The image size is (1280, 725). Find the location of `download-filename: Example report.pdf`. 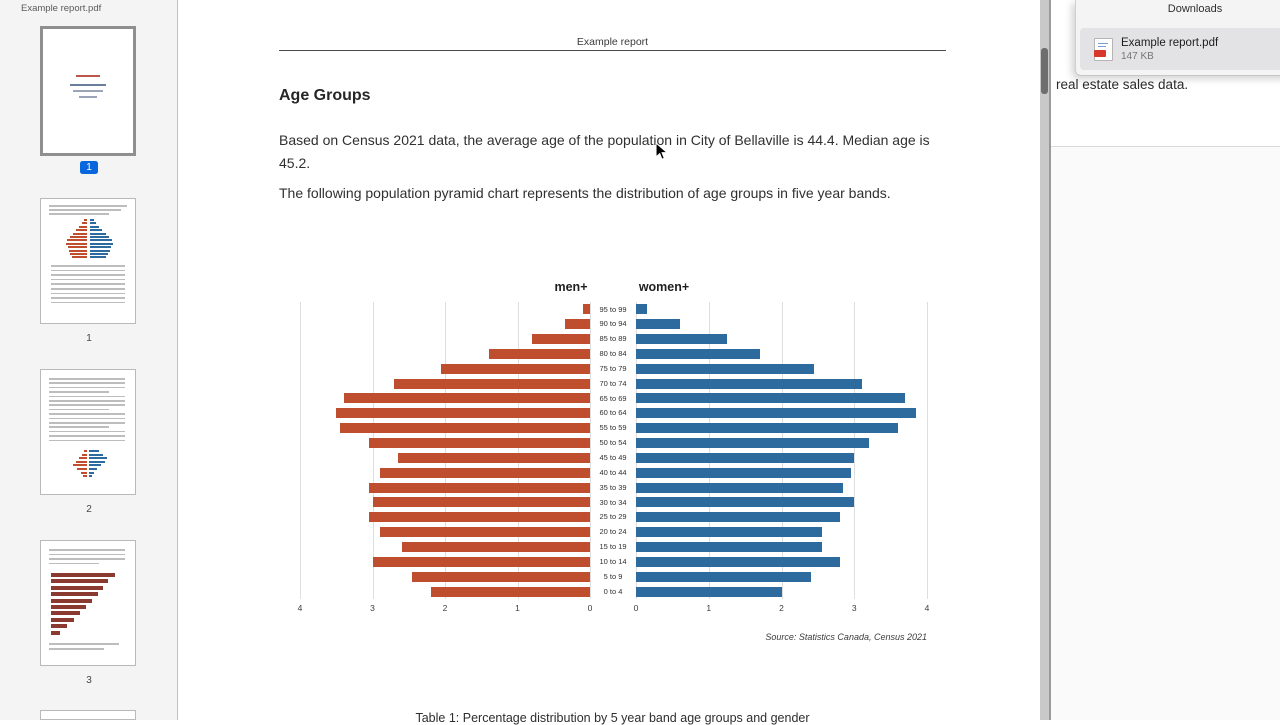

download-filename: Example report.pdf is located at coordinates (1170, 42).